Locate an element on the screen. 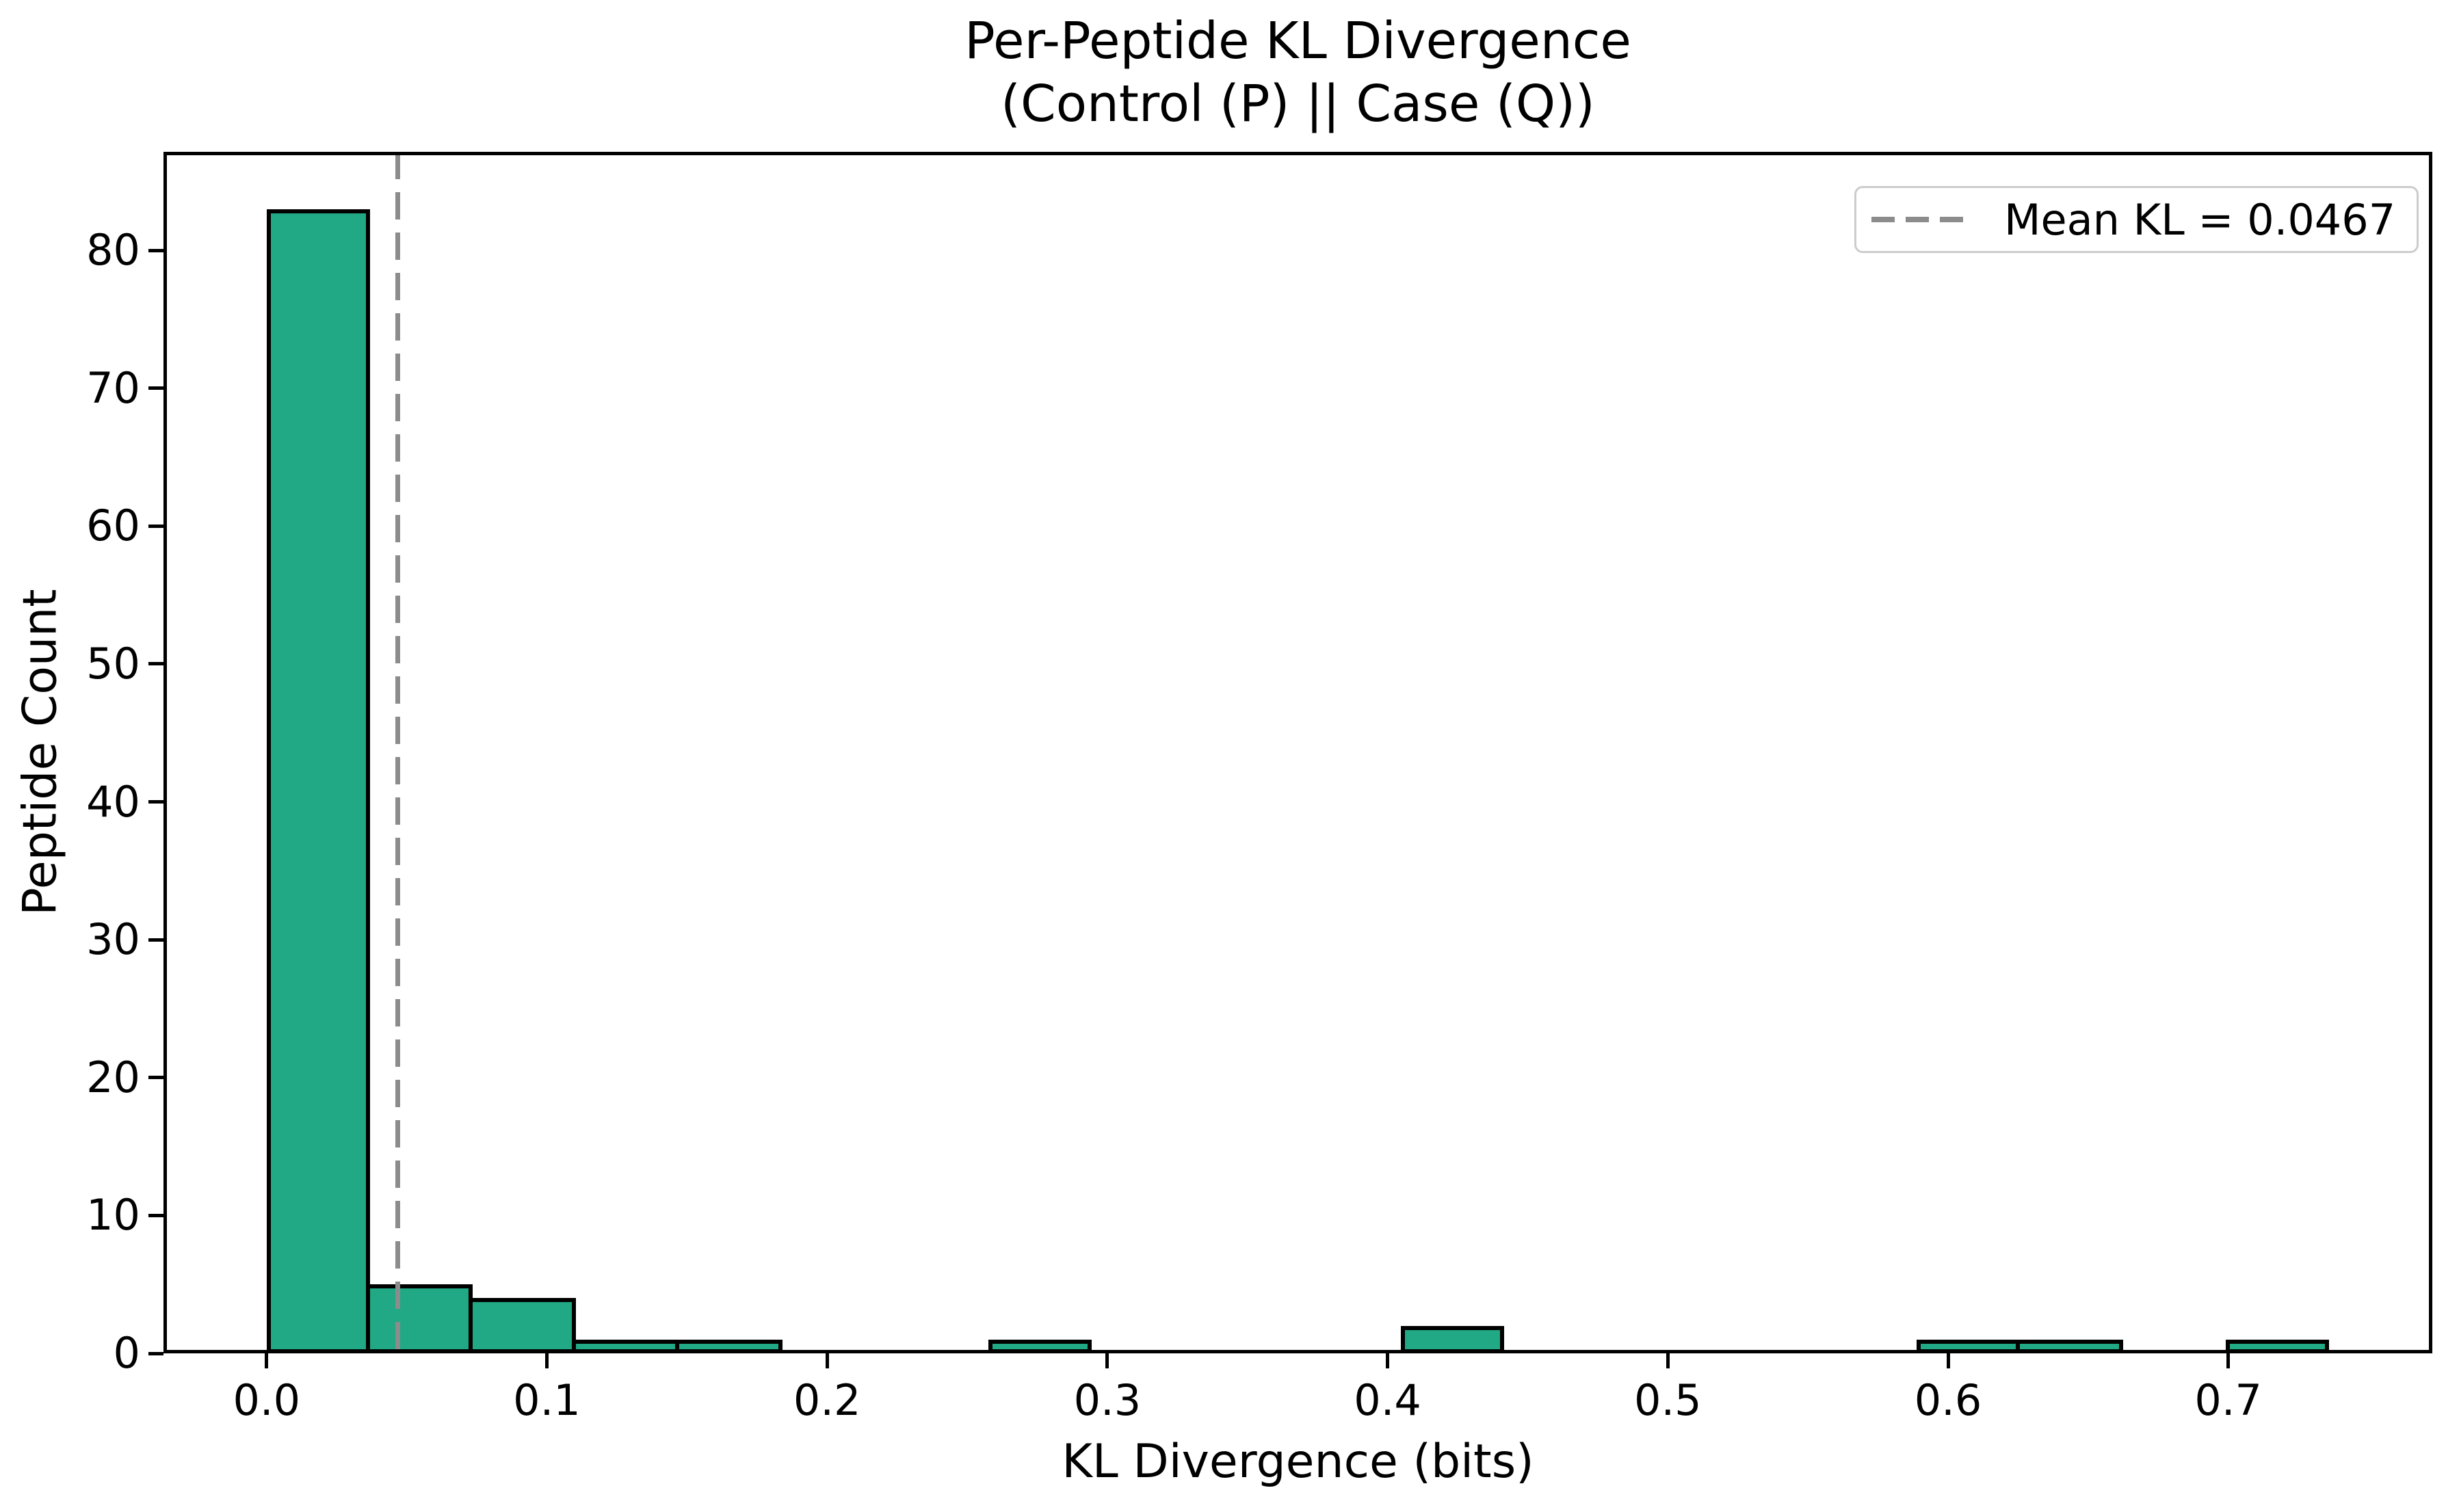 The height and width of the screenshot is (1512, 2459). y-tick-label: 20 is located at coordinates (113, 1077).